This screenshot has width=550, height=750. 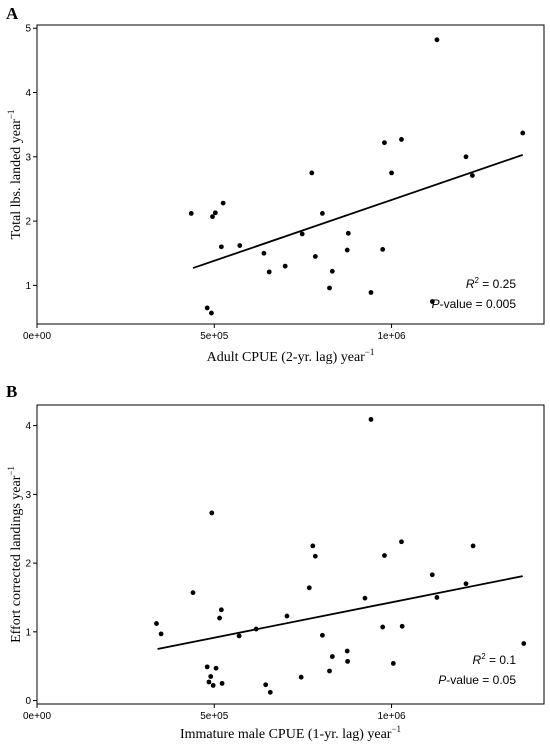 I want to click on r-squared-annotation: R2 = 0.1, so click(x=495, y=659).